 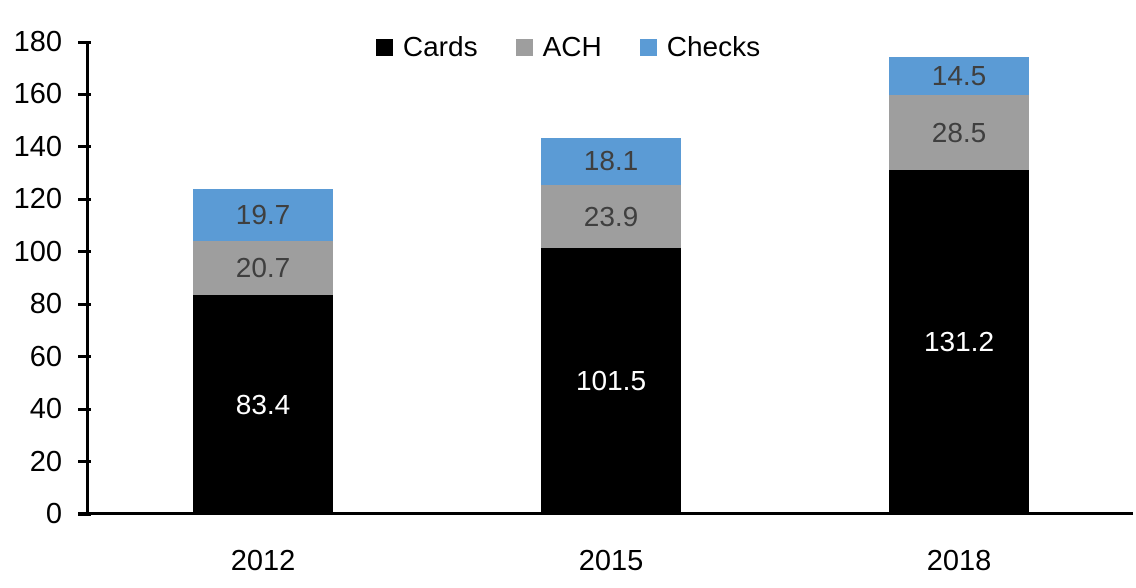 I want to click on y-axis-tick-label: 160, so click(x=37, y=94).